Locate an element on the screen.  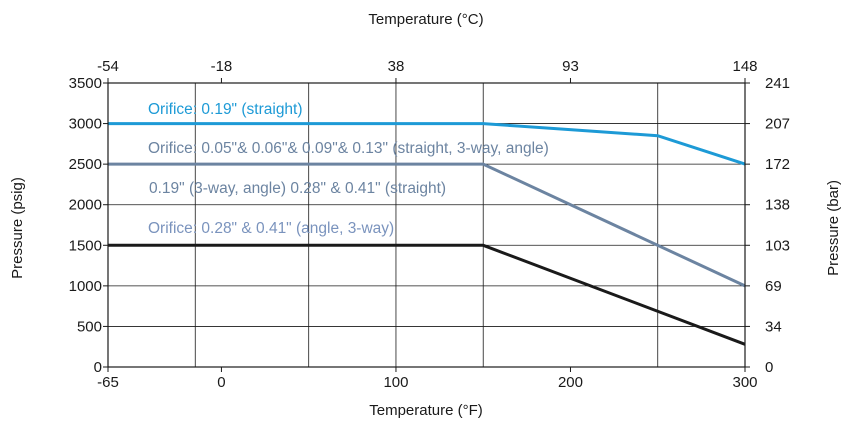
y-tick-label: 2500 is located at coordinates (85, 164).